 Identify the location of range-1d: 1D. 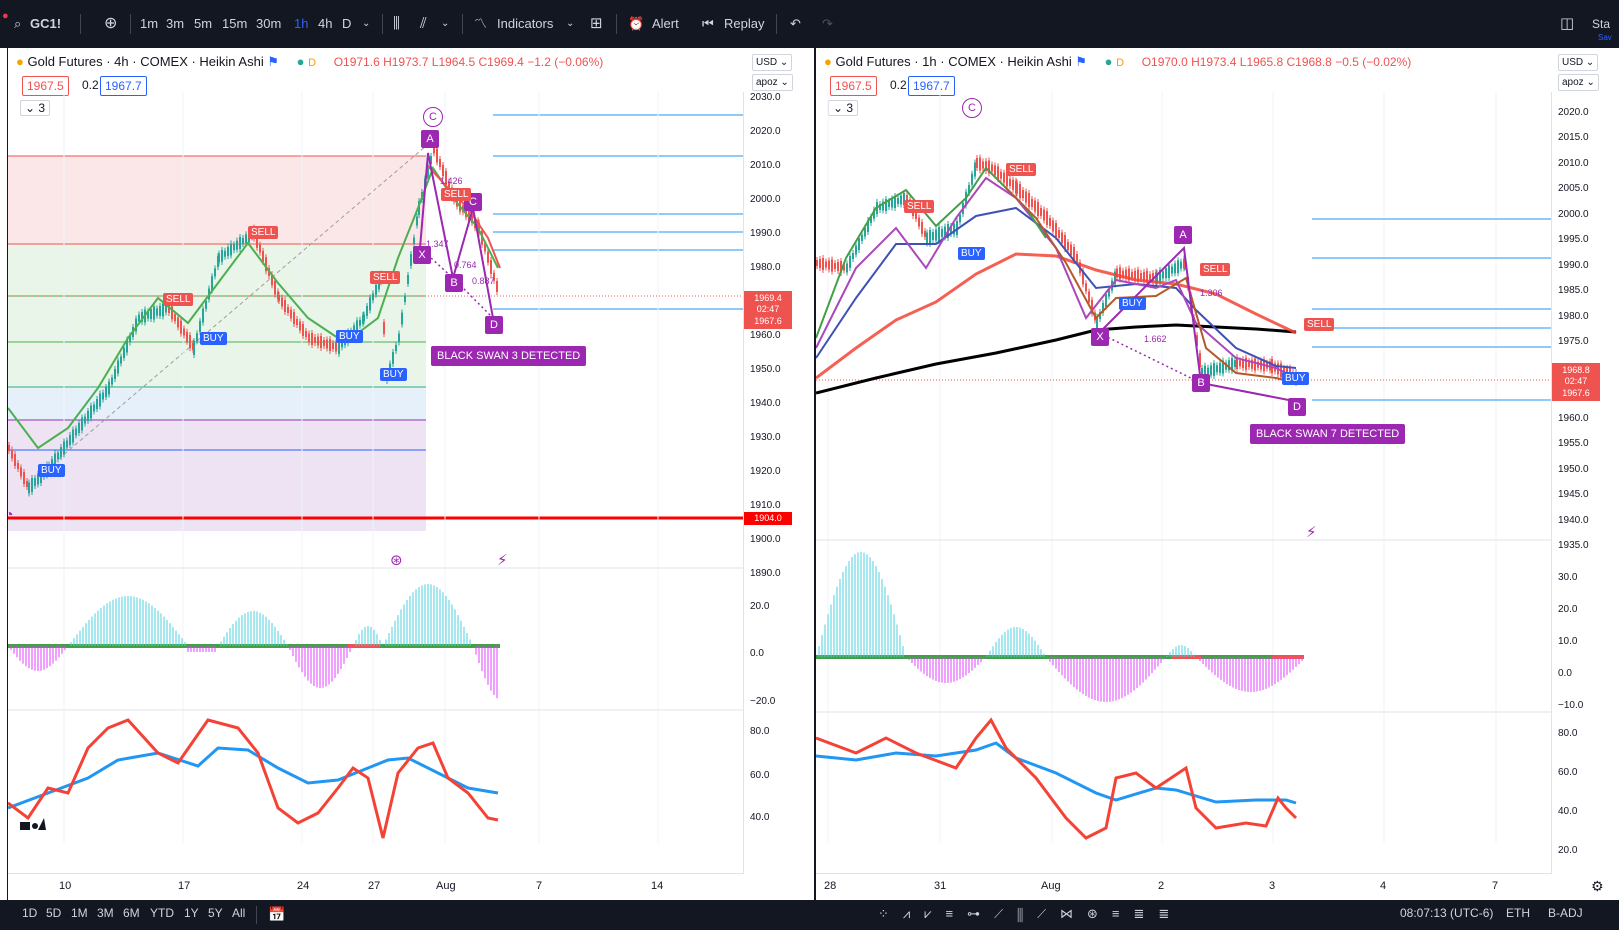
(30, 913).